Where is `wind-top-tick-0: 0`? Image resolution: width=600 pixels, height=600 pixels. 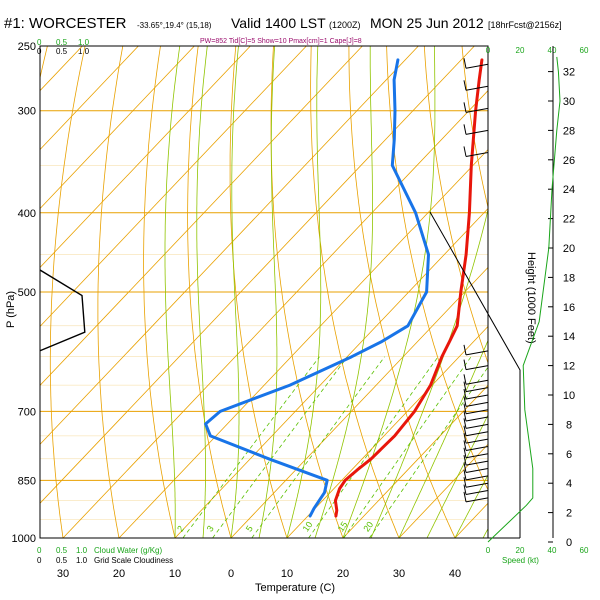 wind-top-tick-0: 0 is located at coordinates (488, 50).